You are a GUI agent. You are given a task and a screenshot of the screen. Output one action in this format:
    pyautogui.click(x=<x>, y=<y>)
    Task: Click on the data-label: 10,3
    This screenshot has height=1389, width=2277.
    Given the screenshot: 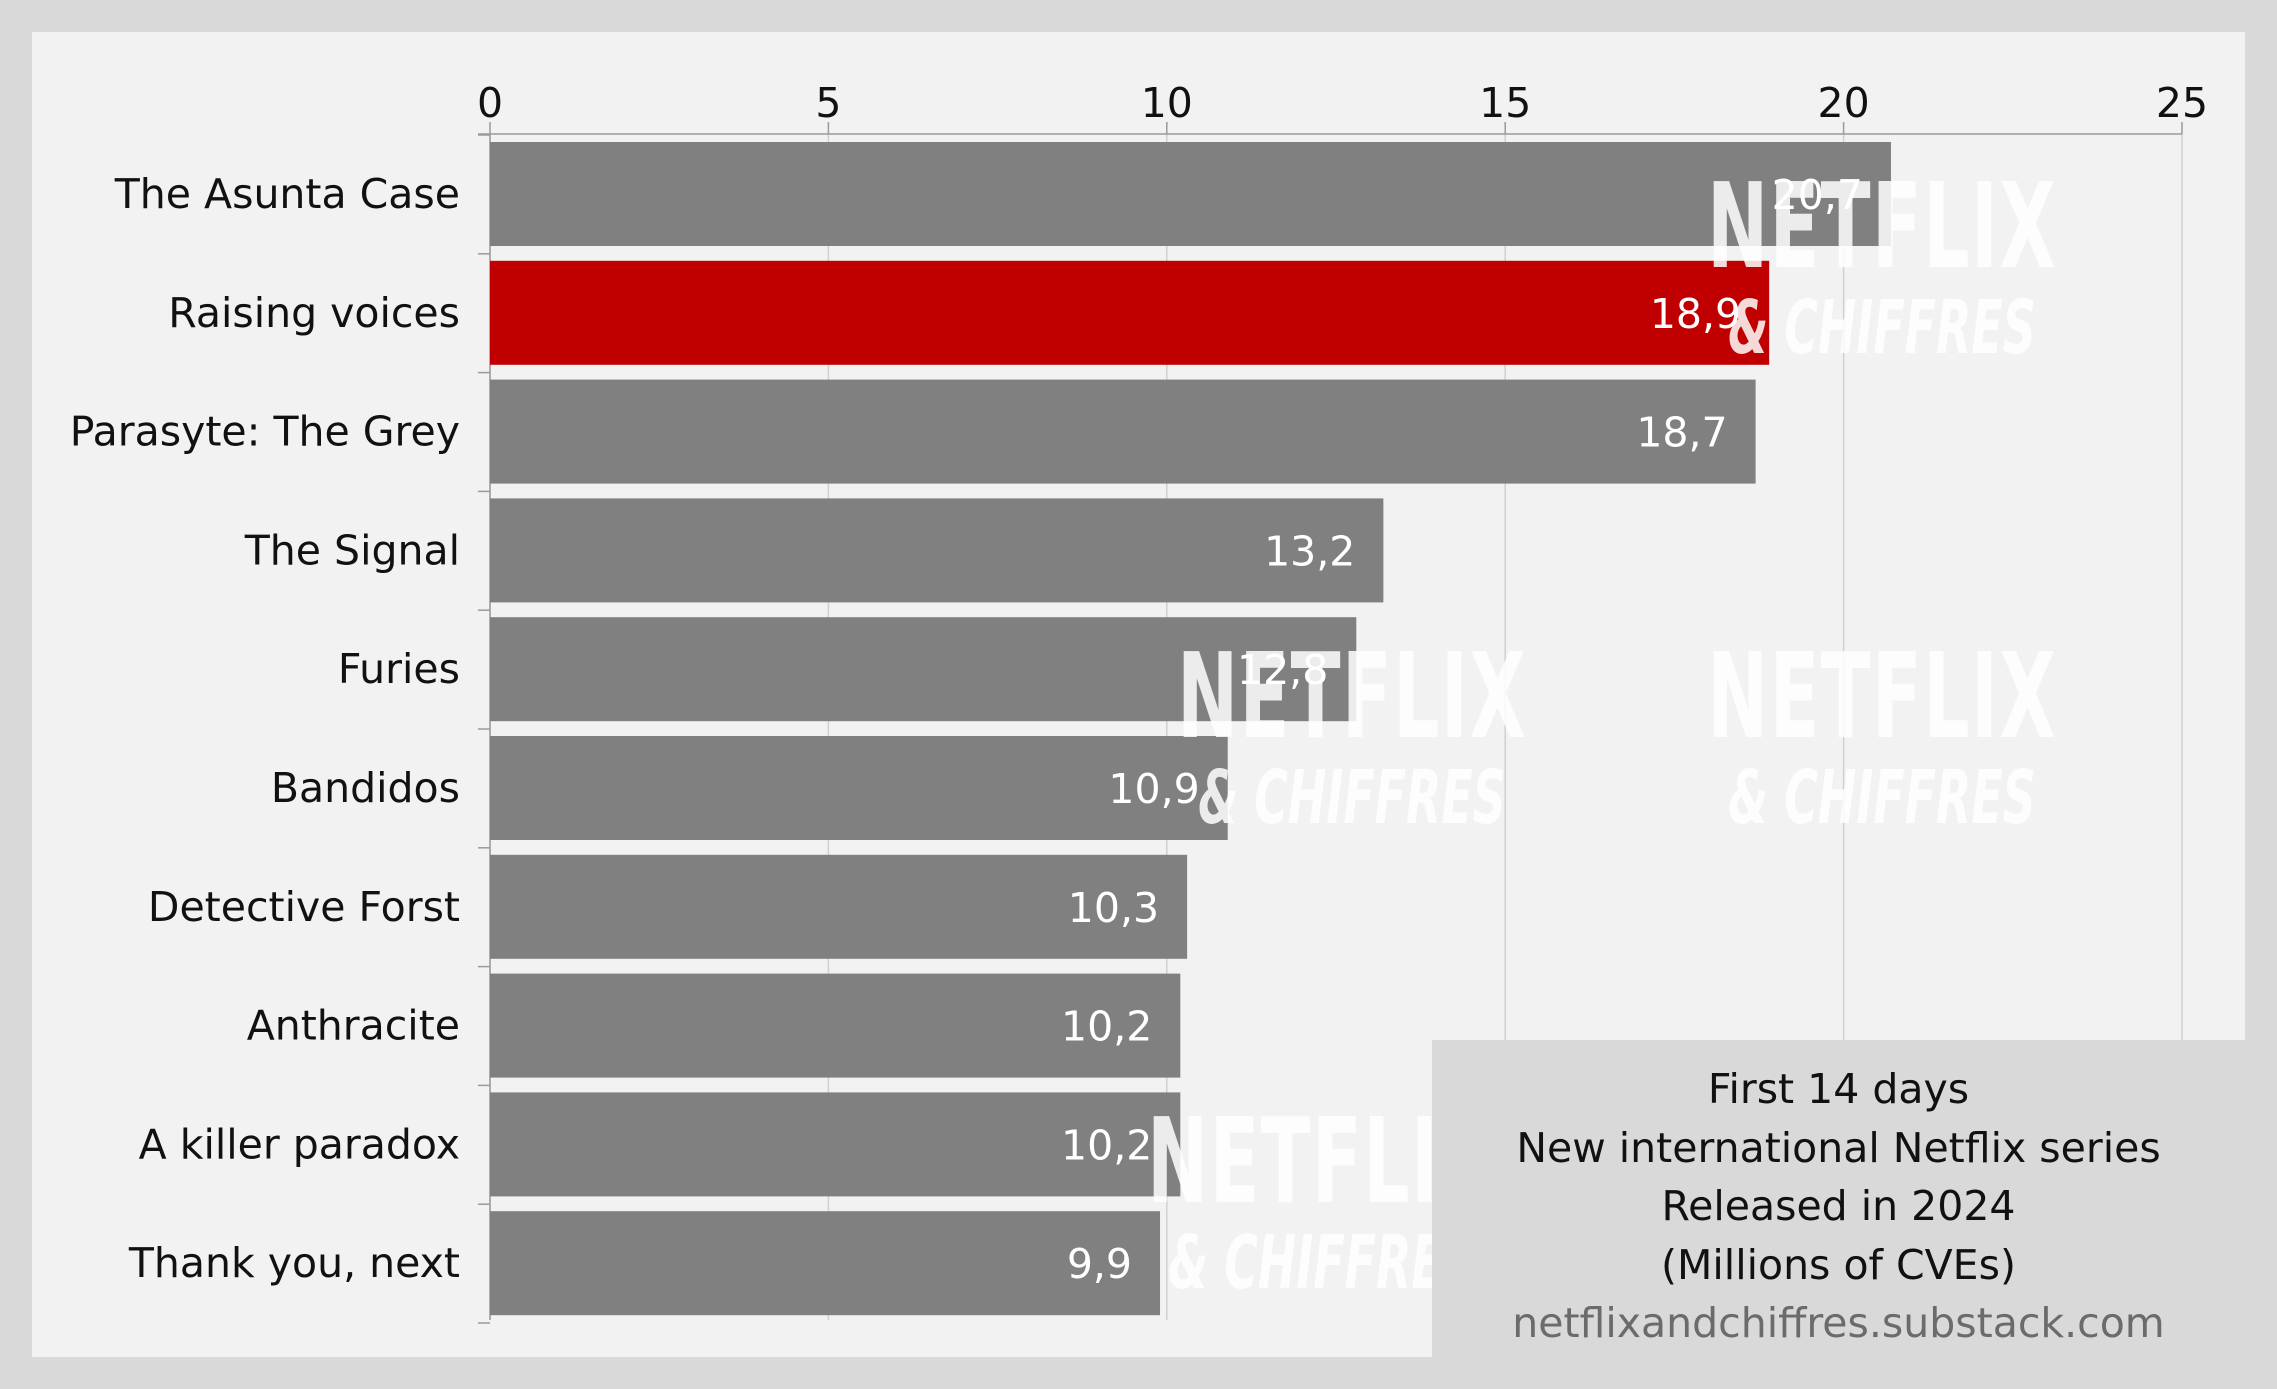 What is the action you would take?
    pyautogui.click(x=1113, y=908)
    